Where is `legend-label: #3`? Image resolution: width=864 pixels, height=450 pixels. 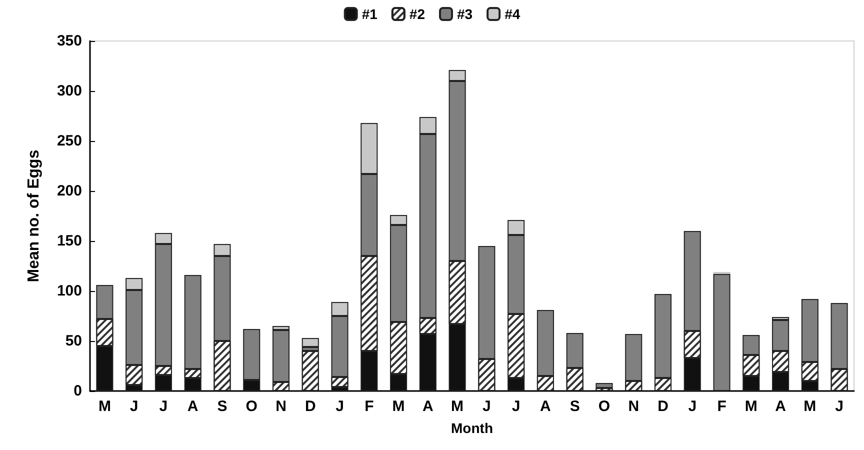 legend-label: #3 is located at coordinates (465, 14).